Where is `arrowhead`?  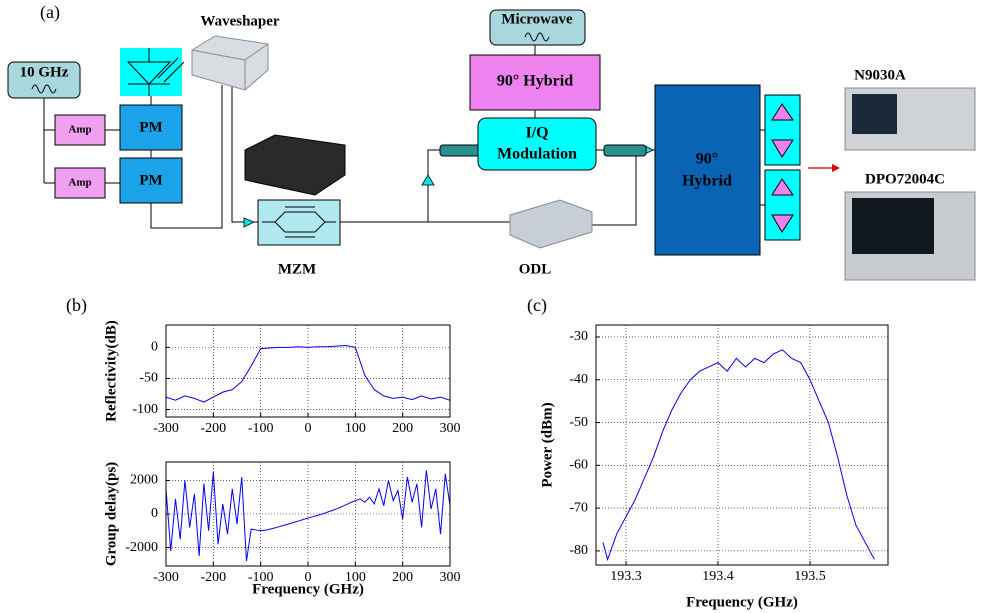
arrowhead is located at coordinates (836, 168).